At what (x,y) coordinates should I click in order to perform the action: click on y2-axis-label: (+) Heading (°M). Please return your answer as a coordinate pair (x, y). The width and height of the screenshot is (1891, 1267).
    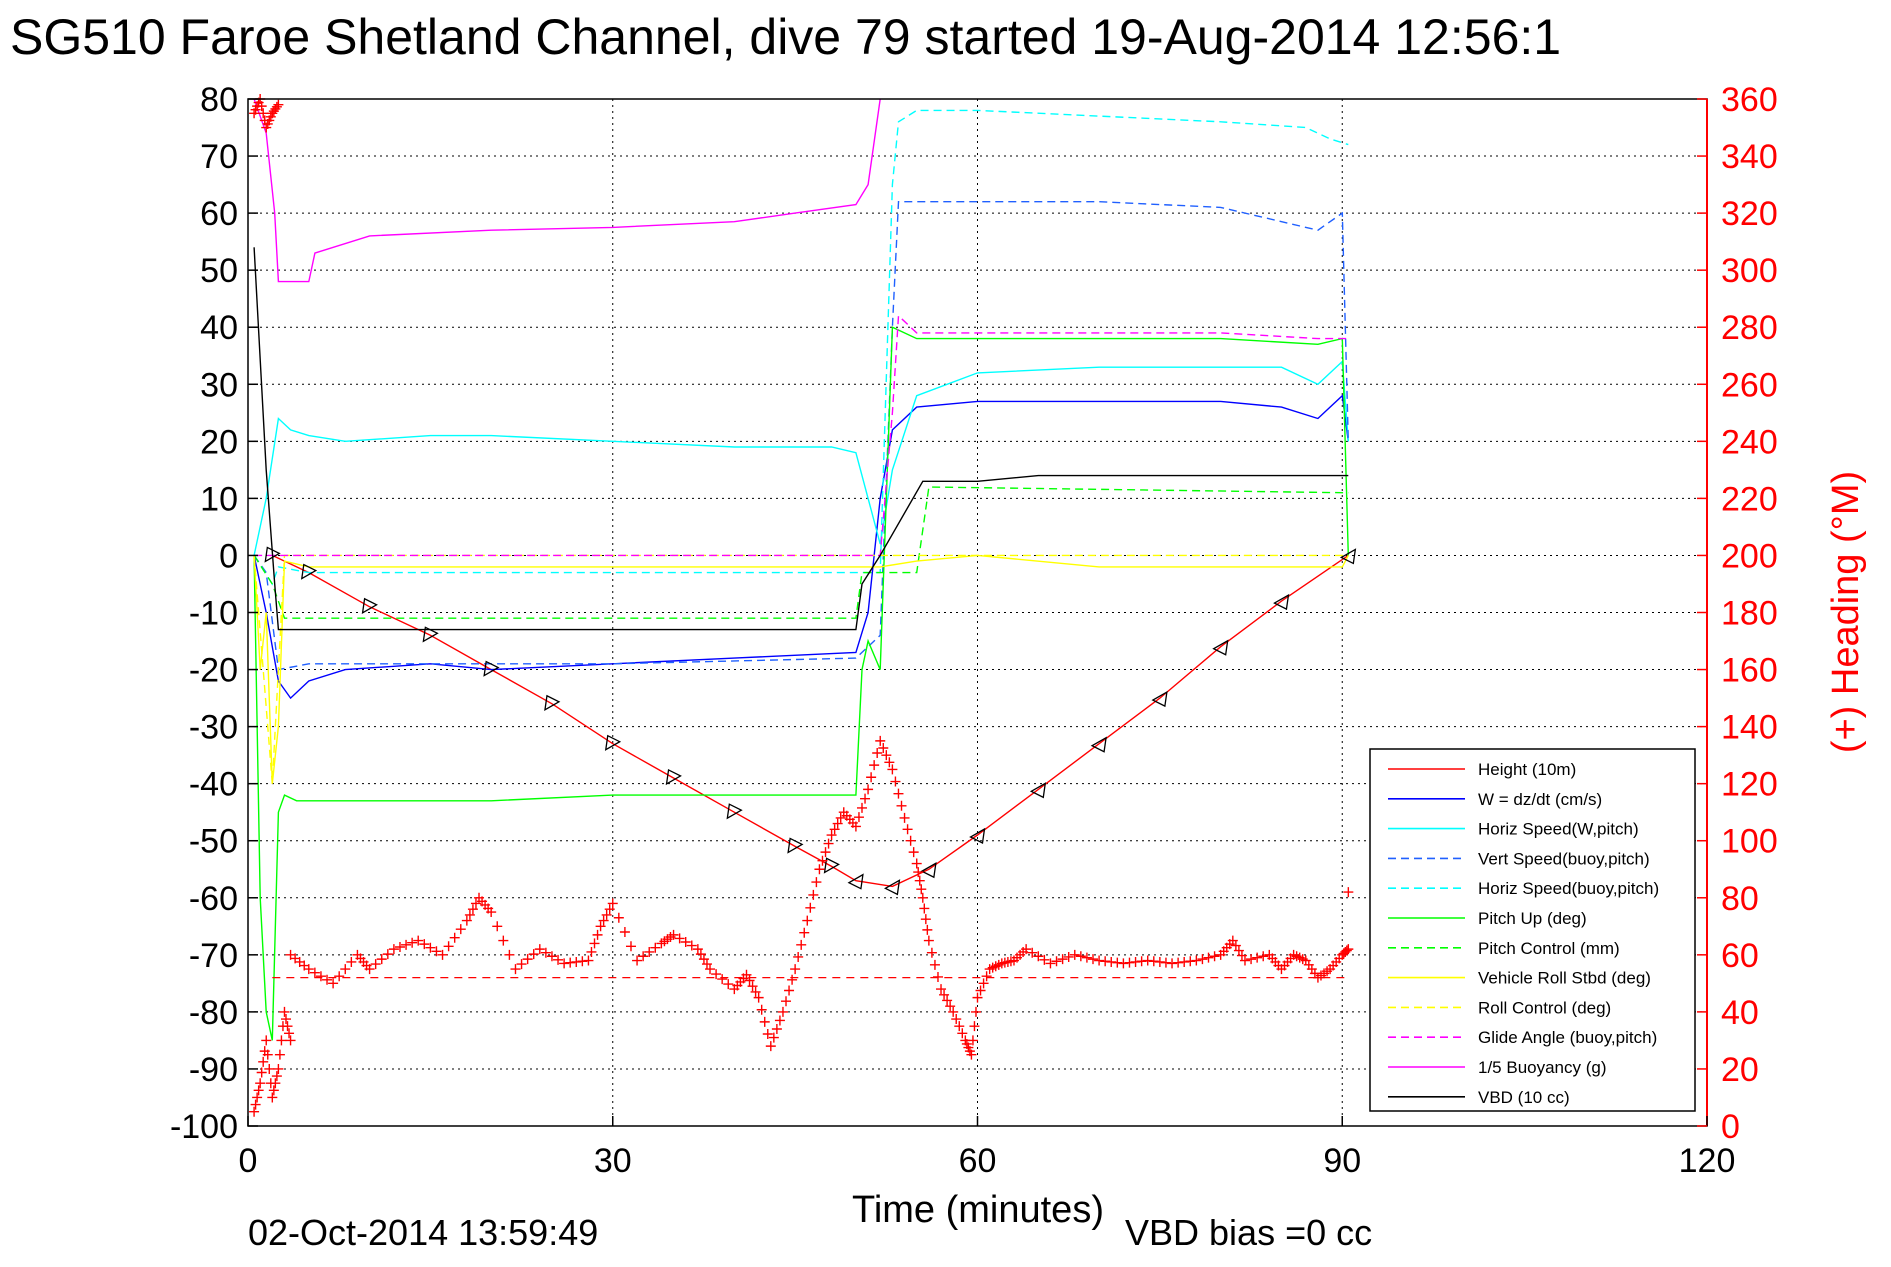
    Looking at the image, I should click on (1846, 612).